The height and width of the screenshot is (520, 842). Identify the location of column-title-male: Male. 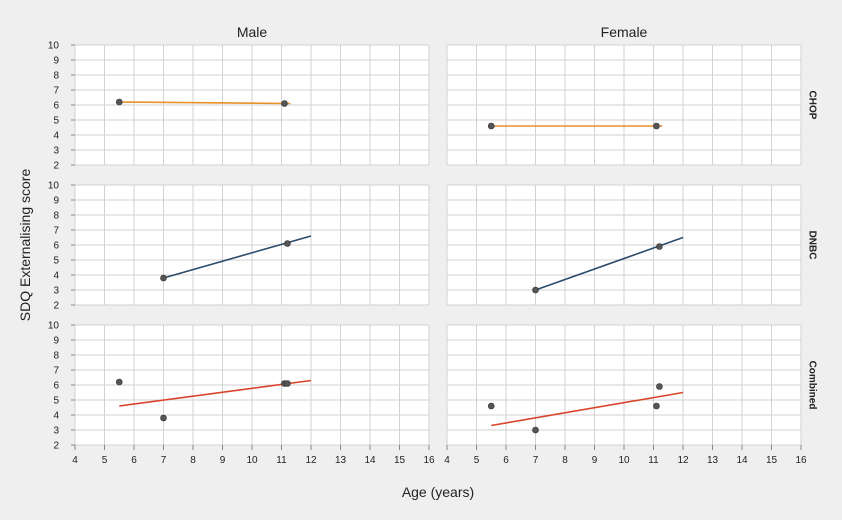
(252, 32).